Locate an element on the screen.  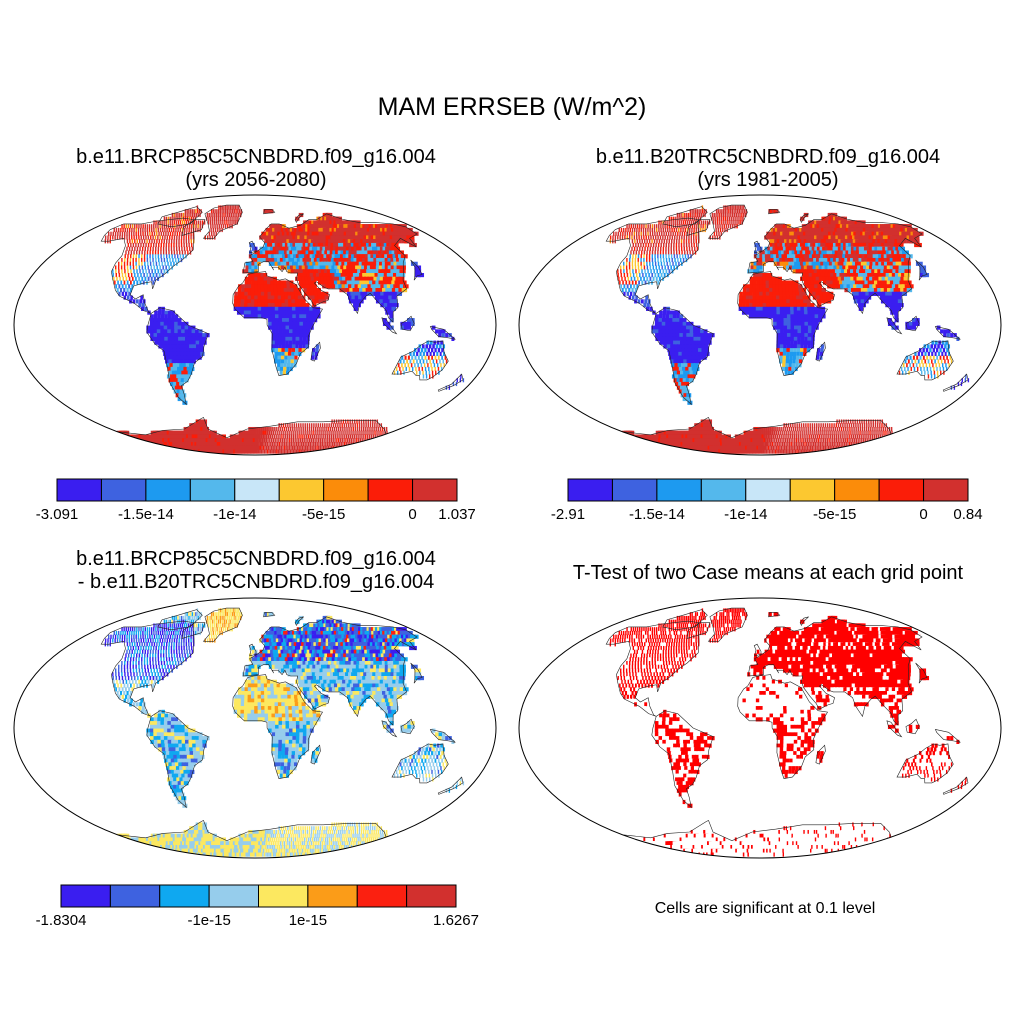
colorbar-panel2 is located at coordinates (768, 490).